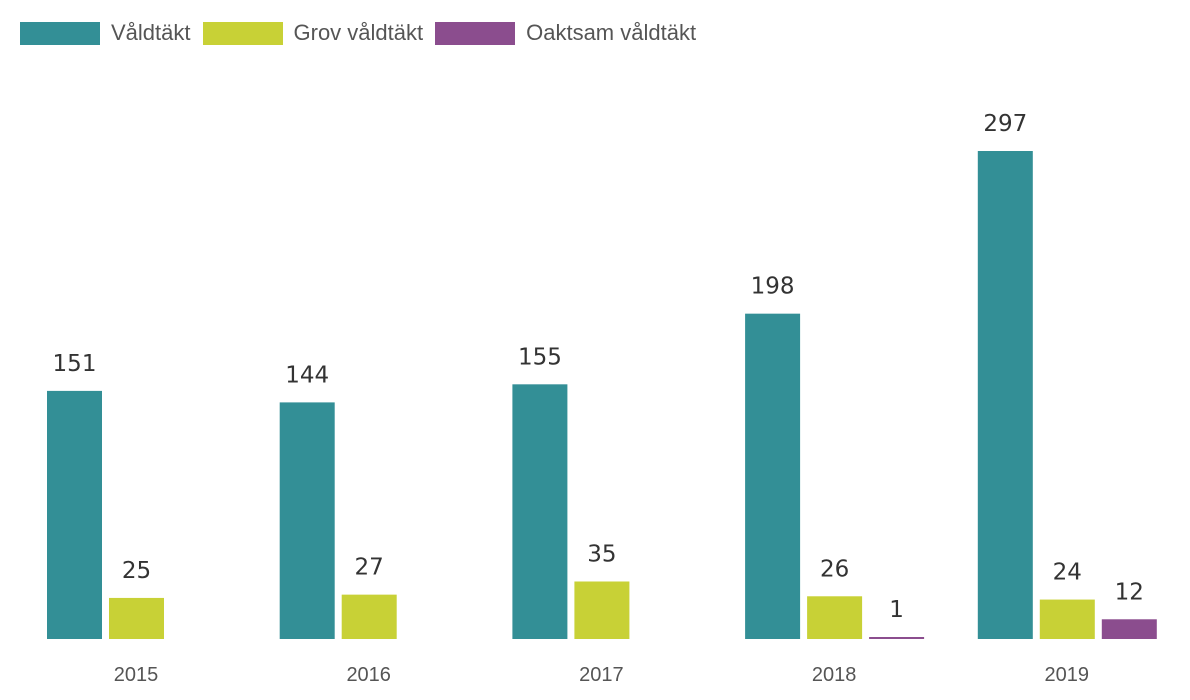 The height and width of the screenshot is (700, 1190). Describe the element at coordinates (1129, 592) in the screenshot. I see `data-label: 12` at that location.